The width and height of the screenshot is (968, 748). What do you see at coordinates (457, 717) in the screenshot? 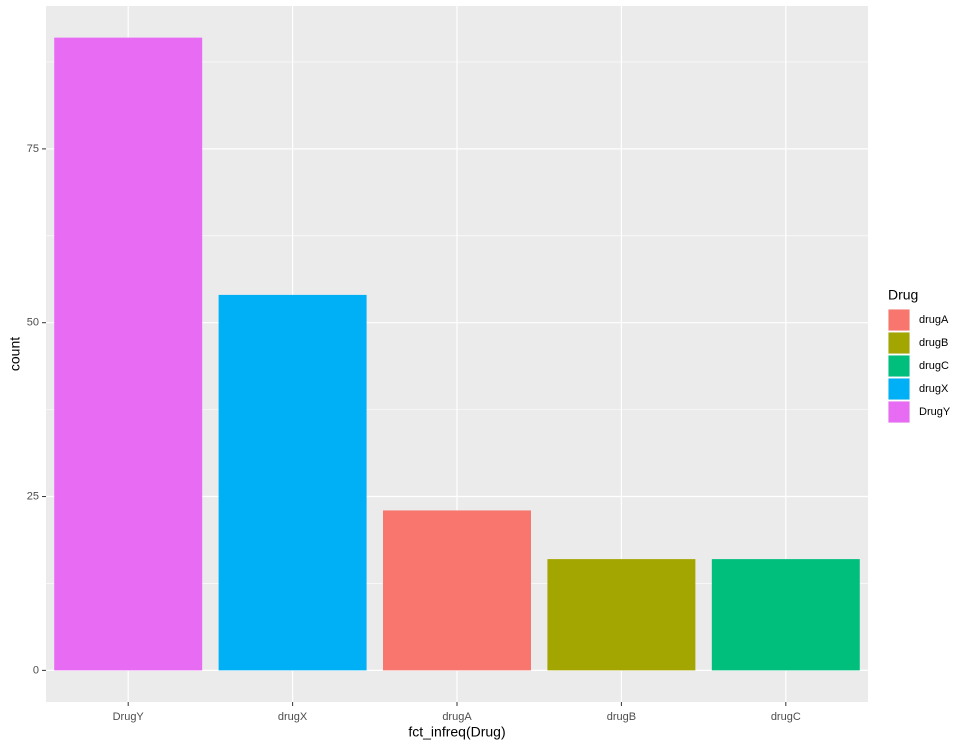
I see `x-tick-label: drugA` at bounding box center [457, 717].